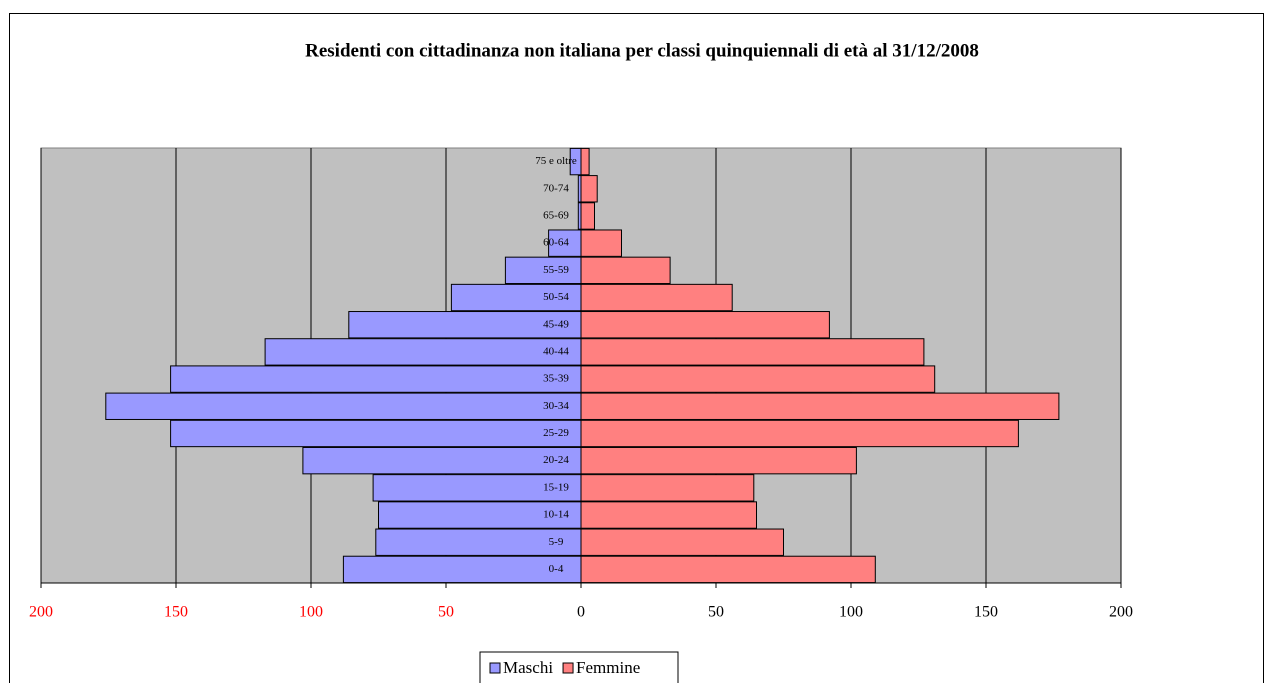 The height and width of the screenshot is (688, 1265). Describe the element at coordinates (556, 487) in the screenshot. I see `category-label: 15-19` at that location.